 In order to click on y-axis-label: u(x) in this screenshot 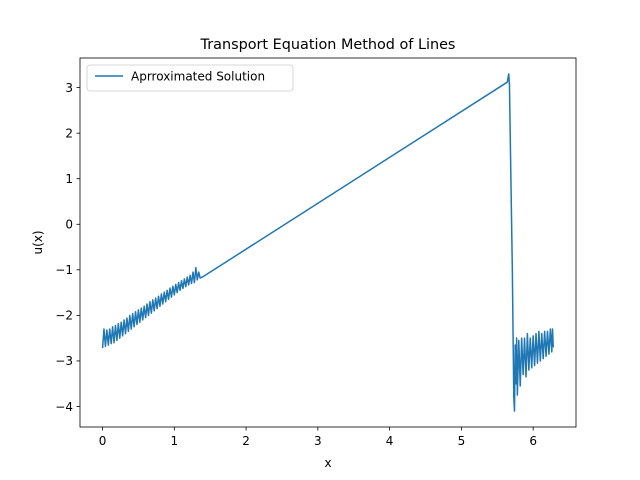, I will do `click(38, 242)`.